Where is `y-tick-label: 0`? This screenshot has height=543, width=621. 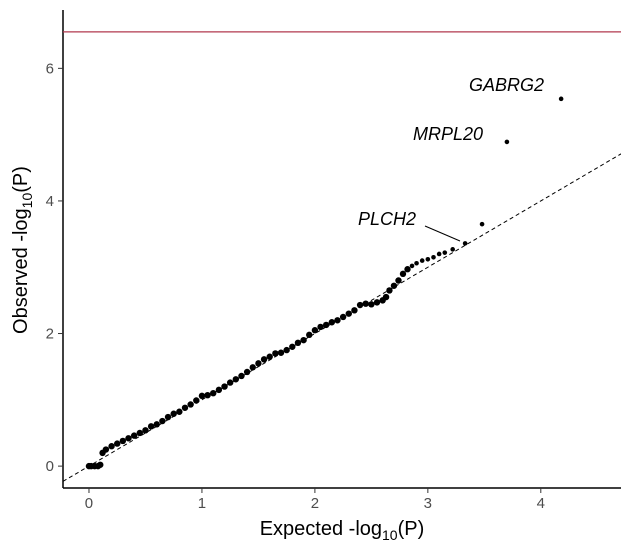 y-tick-label: 0 is located at coordinates (50, 466).